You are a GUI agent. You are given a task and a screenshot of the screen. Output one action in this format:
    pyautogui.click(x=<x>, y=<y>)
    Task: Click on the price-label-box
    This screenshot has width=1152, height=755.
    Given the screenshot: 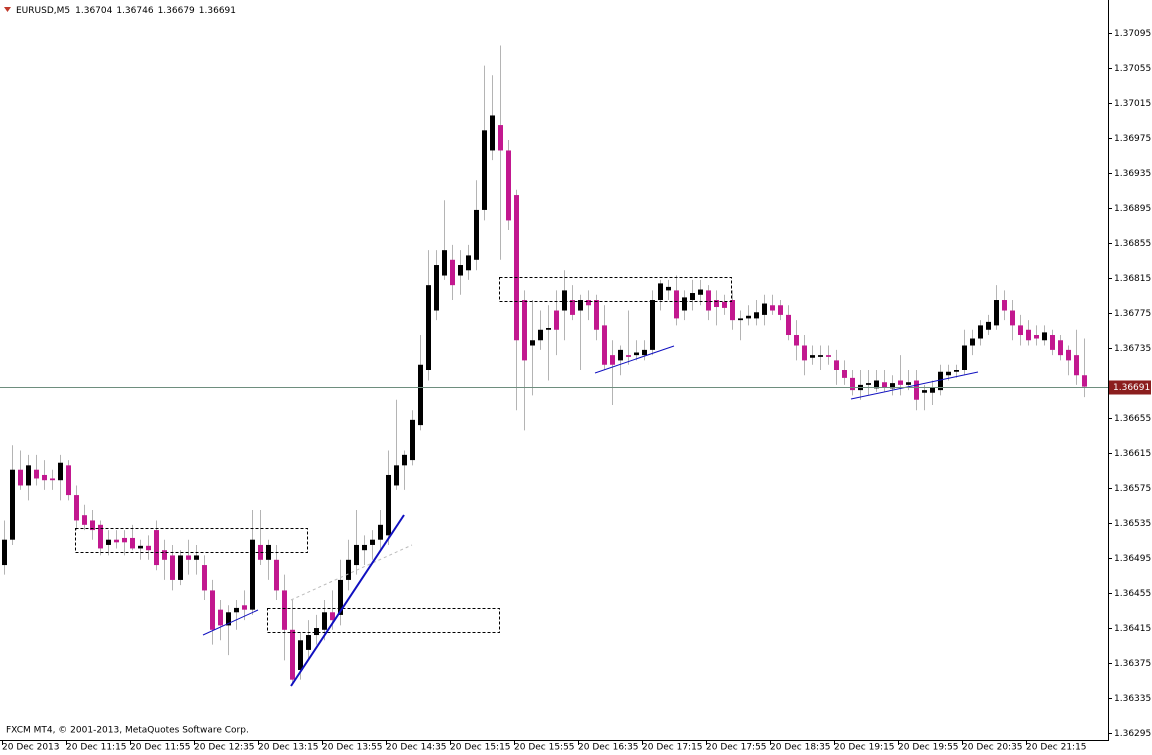 What is the action you would take?
    pyautogui.click(x=1130, y=387)
    